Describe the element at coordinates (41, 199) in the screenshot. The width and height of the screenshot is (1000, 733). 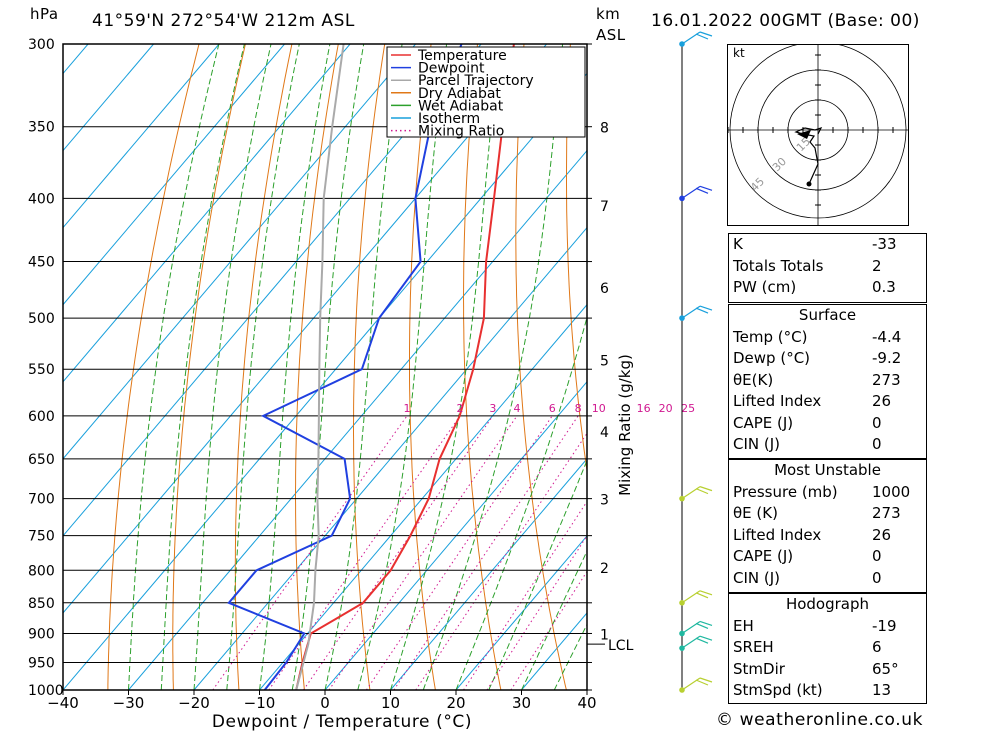
I see `pressure-tick-label: 400` at that location.